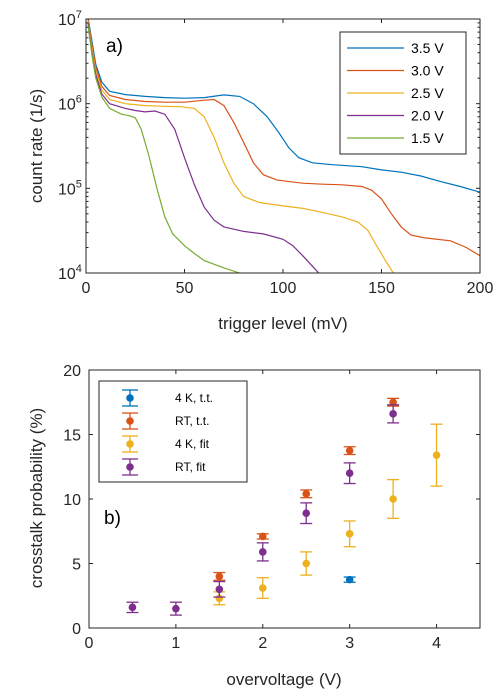 The width and height of the screenshot is (504, 692). What do you see at coordinates (70, 188) in the screenshot?
I see `y-tick-label: 10⁵` at bounding box center [70, 188].